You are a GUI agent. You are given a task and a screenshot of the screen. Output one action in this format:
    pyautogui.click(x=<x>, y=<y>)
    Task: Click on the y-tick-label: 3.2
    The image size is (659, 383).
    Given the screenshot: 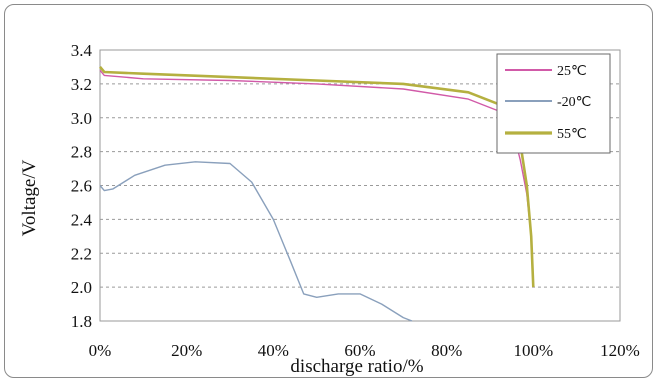 What is the action you would take?
    pyautogui.click(x=81, y=84)
    